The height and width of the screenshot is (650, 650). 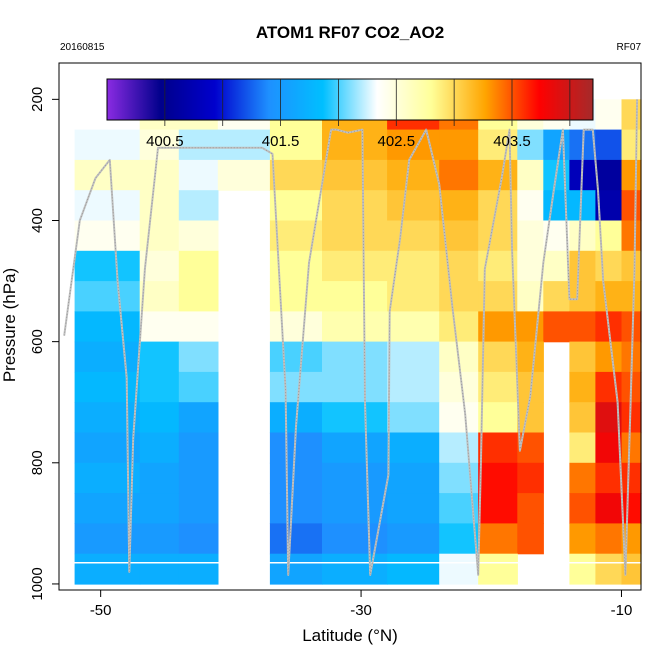 I want to click on x-axis: -50 -30 -10, so click(x=361, y=604).